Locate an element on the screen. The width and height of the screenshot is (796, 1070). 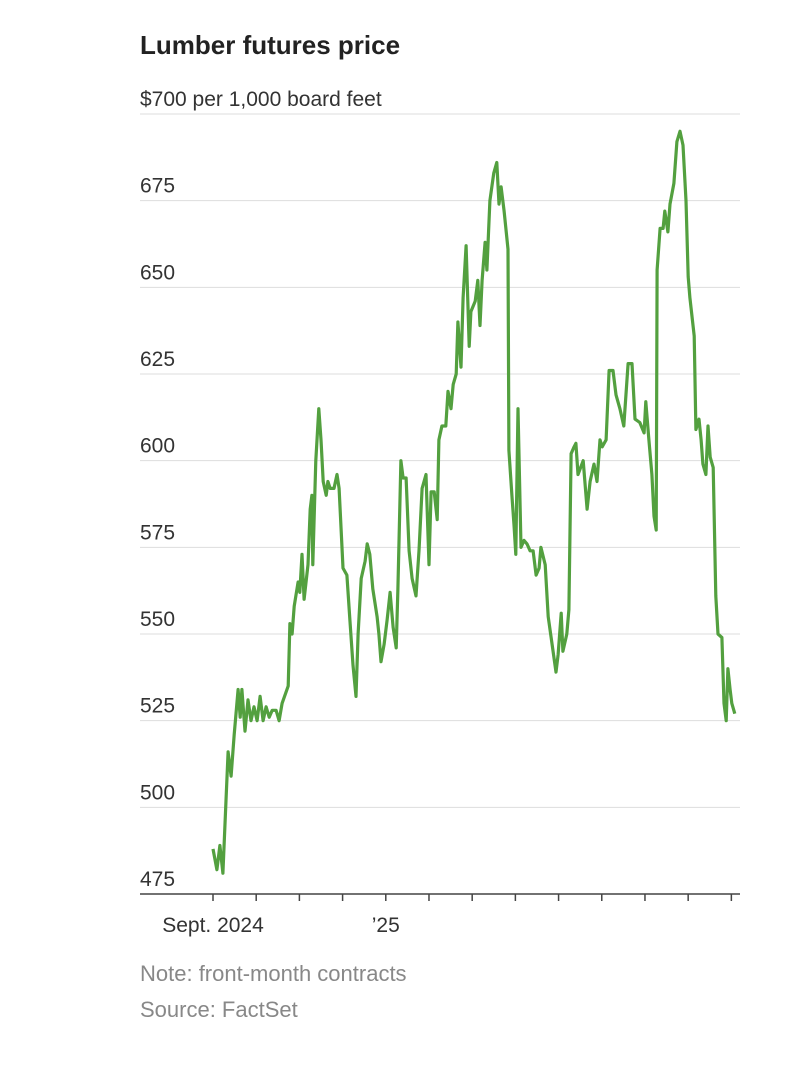
y-tick-label: 650 is located at coordinates (157, 272).